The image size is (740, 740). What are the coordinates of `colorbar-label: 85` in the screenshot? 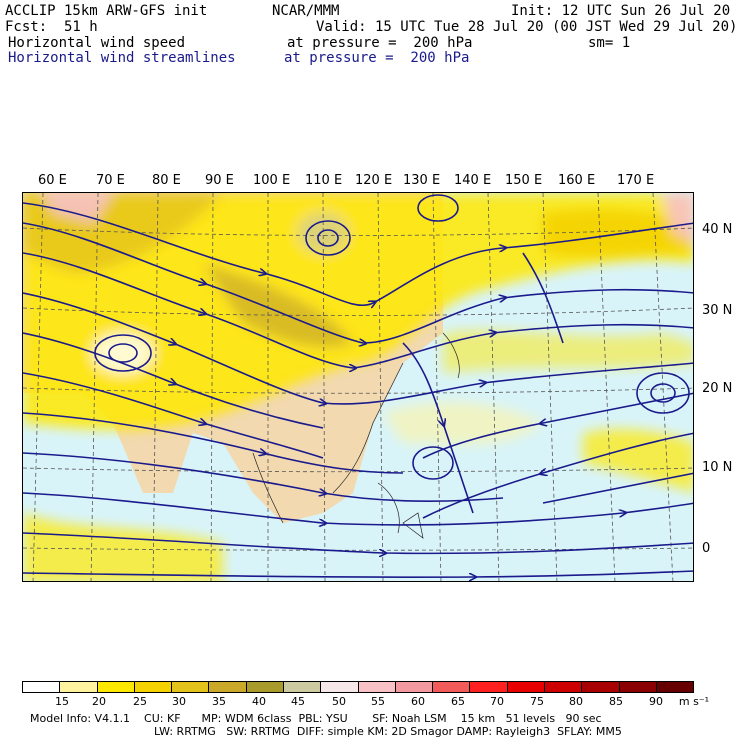 It's located at (616, 701).